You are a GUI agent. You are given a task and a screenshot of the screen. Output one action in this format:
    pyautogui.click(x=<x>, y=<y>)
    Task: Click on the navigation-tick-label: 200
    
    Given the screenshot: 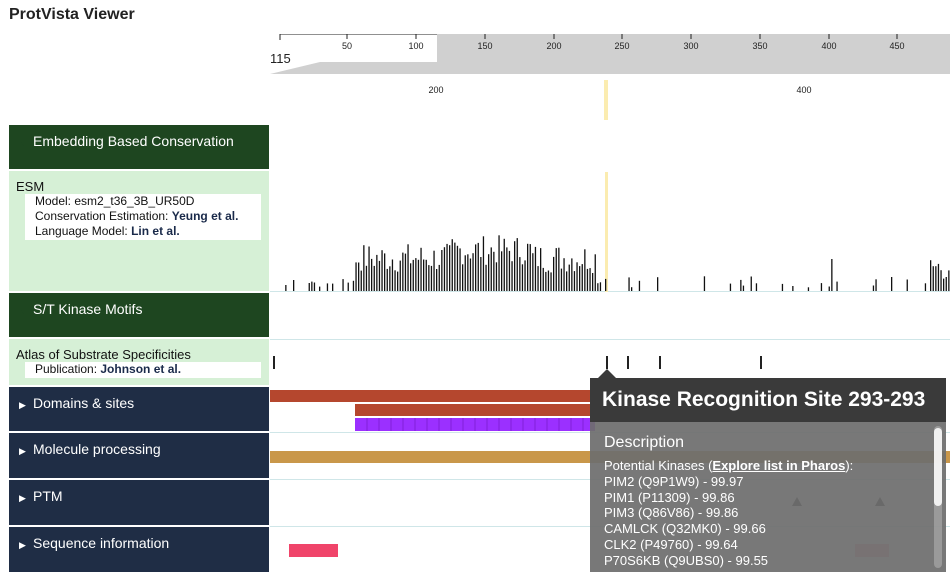 What is the action you would take?
    pyautogui.click(x=553, y=46)
    